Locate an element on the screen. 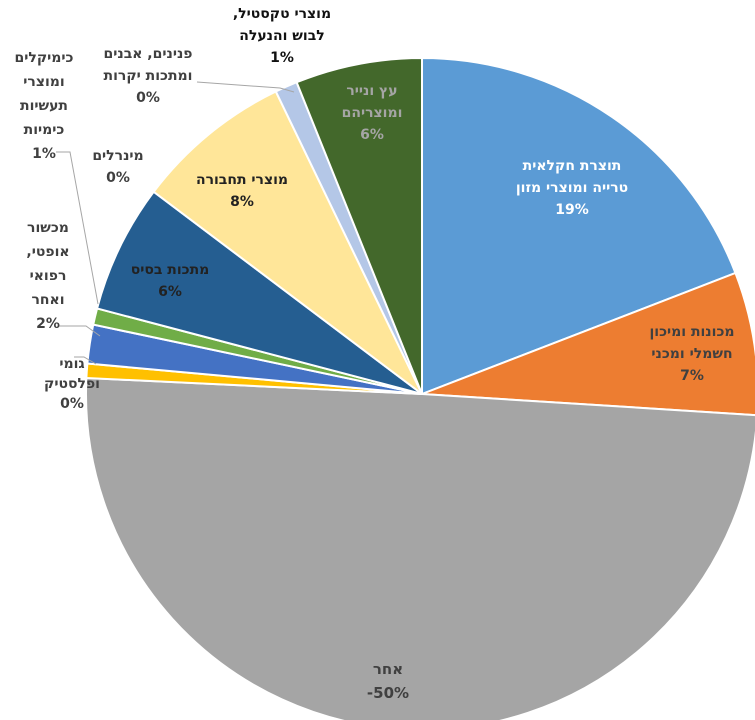 The image size is (755, 720). slice-label: אחר 50%- is located at coordinates (388, 681).